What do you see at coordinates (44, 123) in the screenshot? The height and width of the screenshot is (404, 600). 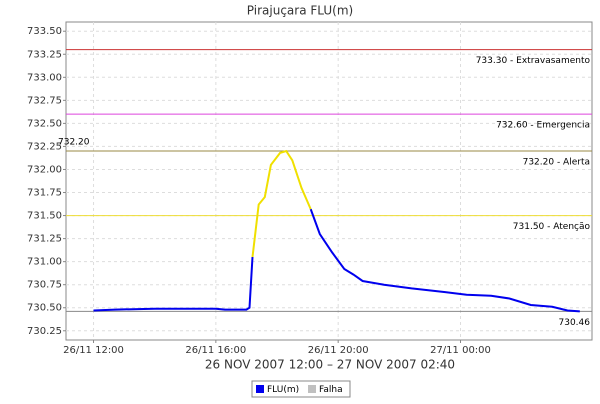 I see `y-tick-label: 732.50` at bounding box center [44, 123].